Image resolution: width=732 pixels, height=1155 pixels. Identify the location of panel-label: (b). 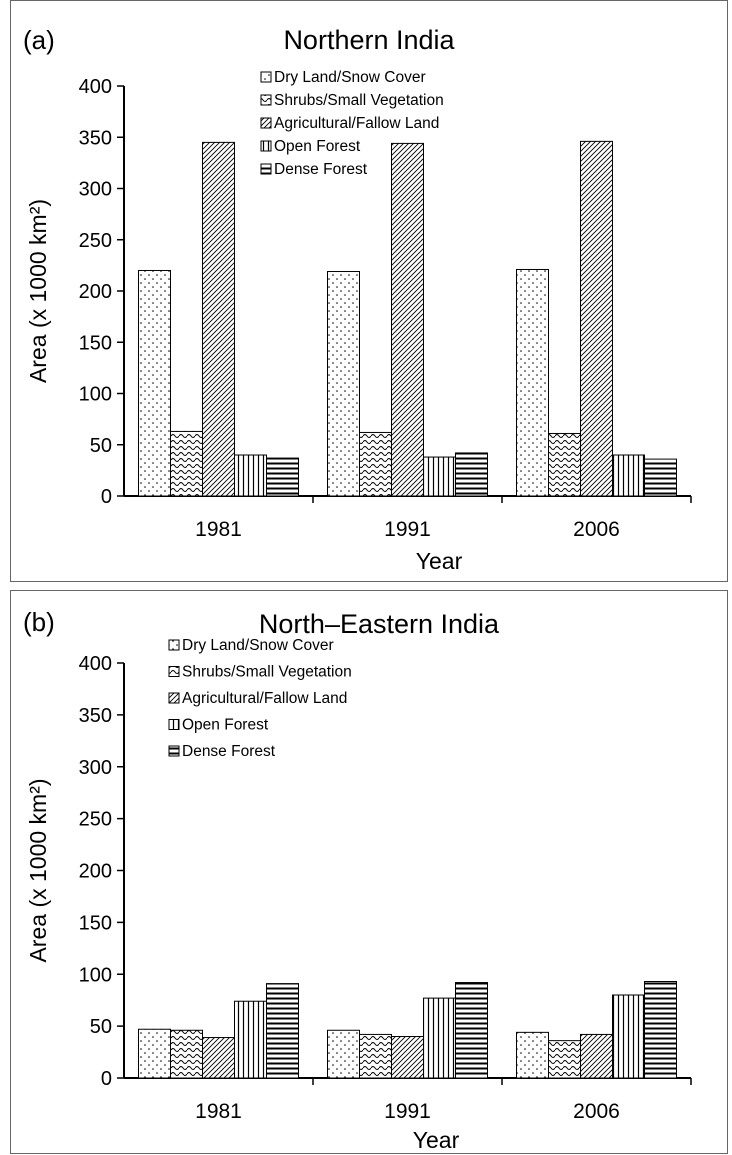
(39, 622).